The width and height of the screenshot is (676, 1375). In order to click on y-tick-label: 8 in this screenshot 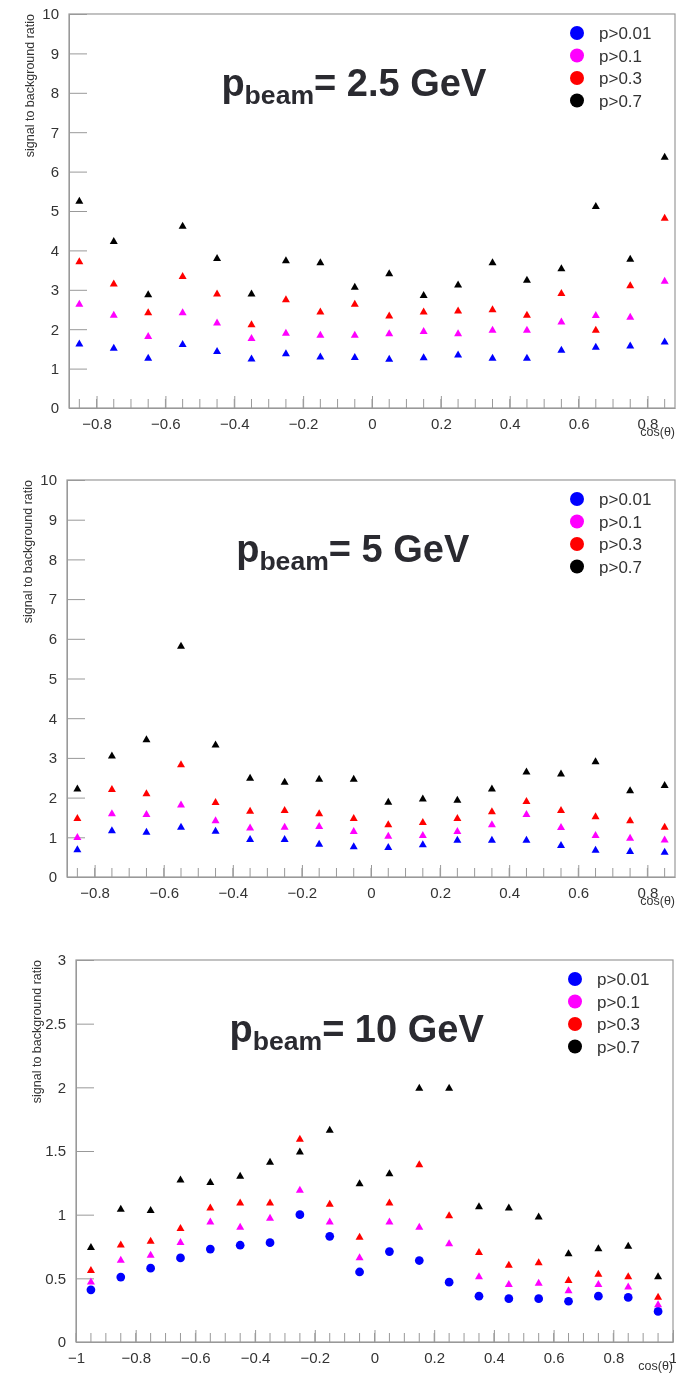, I will do `click(52, 559)`.